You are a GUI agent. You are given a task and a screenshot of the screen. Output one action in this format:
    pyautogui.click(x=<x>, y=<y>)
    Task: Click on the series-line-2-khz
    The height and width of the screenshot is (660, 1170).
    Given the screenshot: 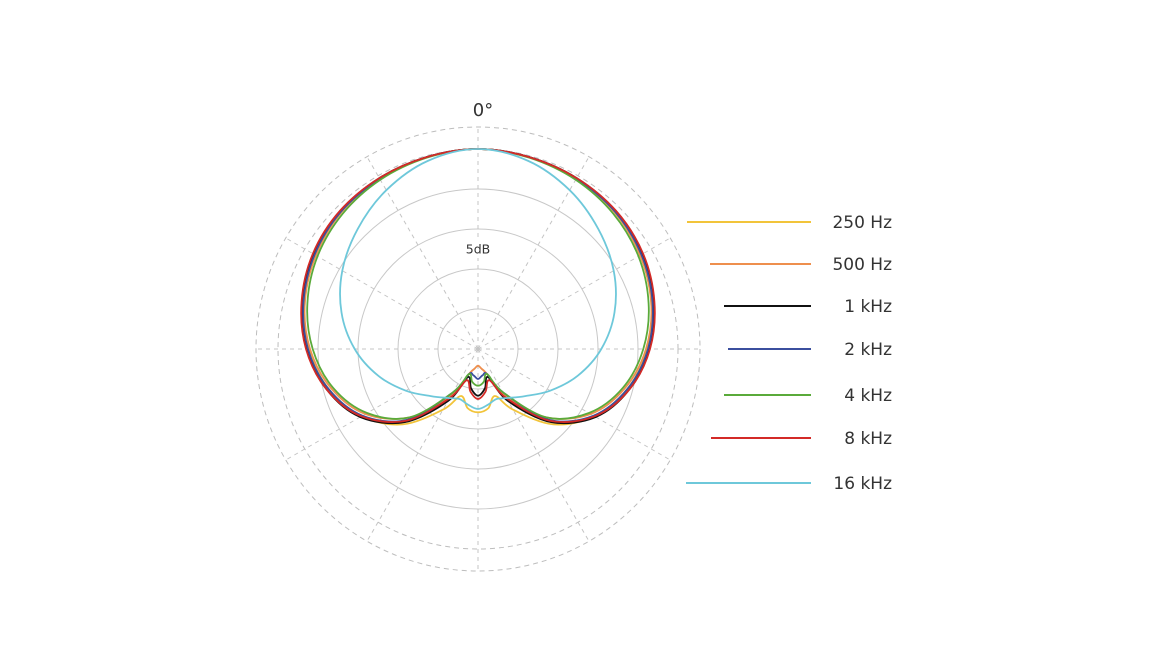 What is the action you would take?
    pyautogui.click(x=478, y=285)
    